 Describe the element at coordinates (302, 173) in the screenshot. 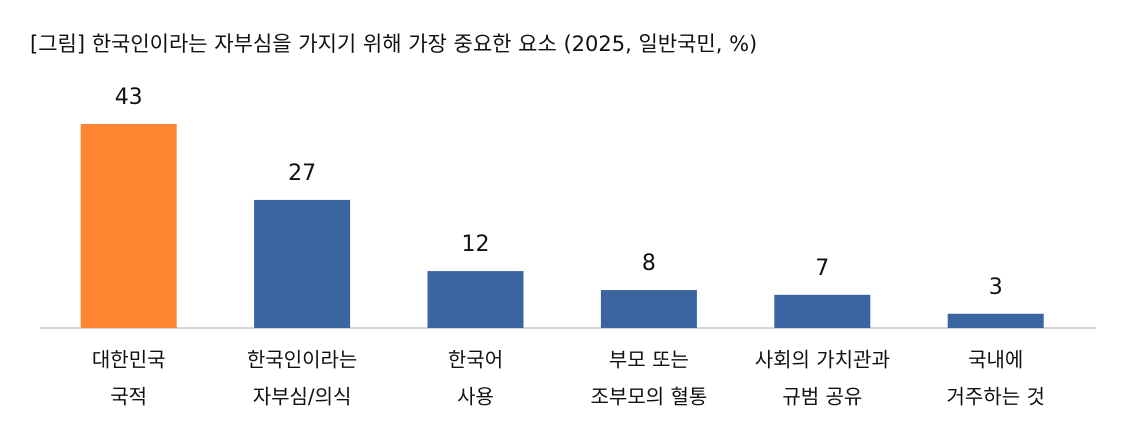

I see `value-label: 27` at that location.